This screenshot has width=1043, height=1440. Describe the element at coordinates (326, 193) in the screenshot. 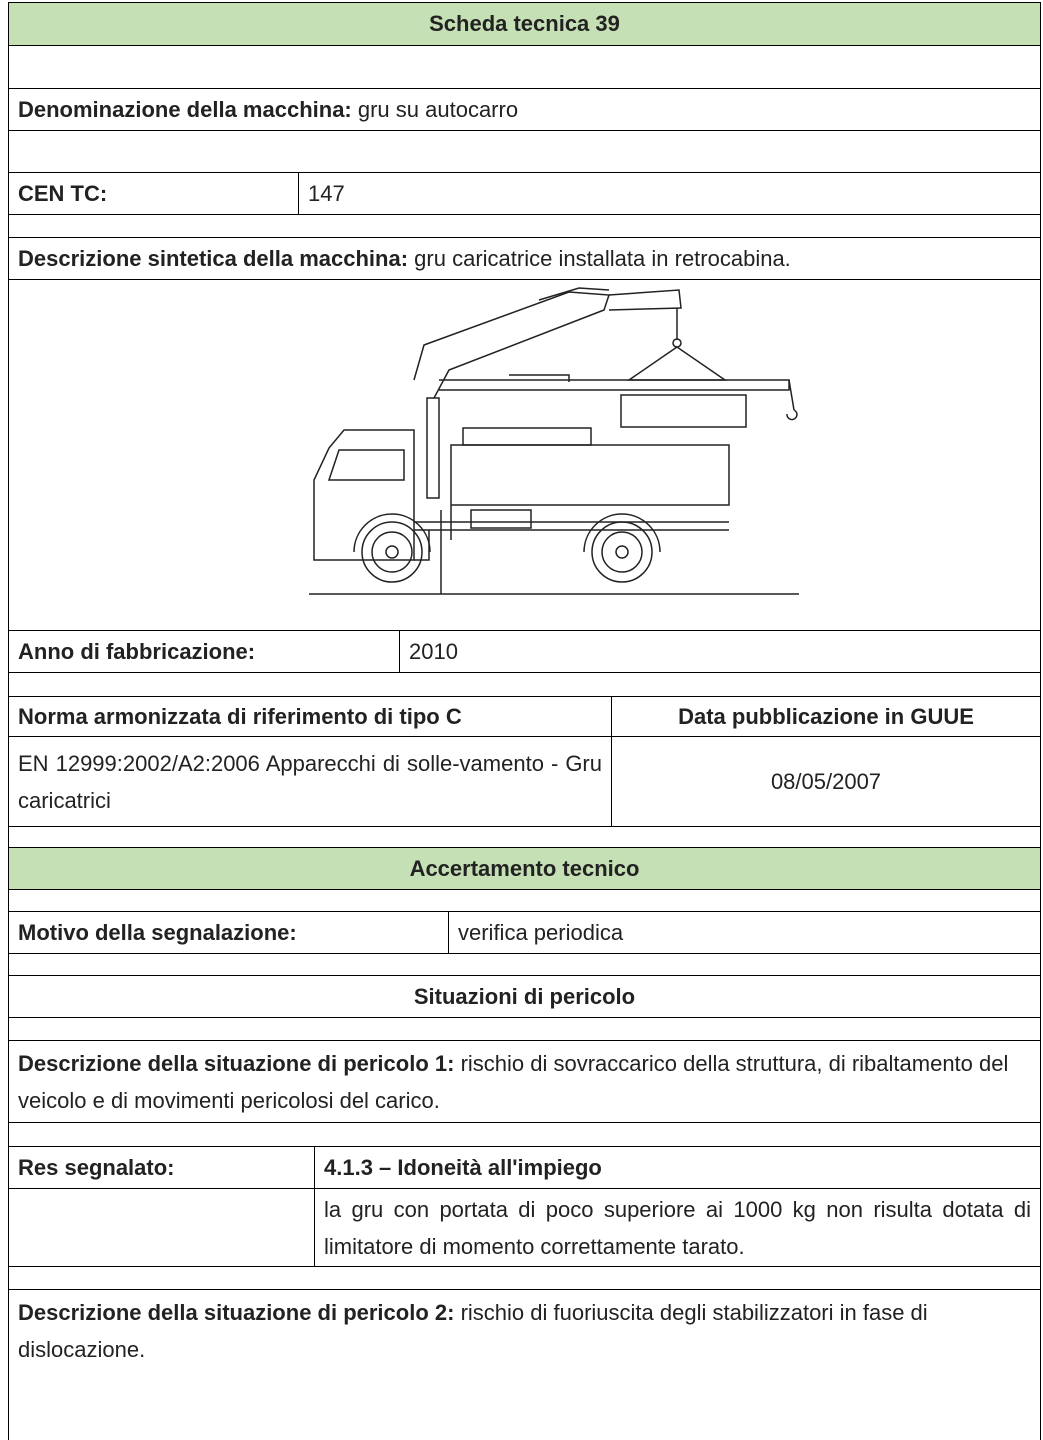

I see `value: 147` at that location.